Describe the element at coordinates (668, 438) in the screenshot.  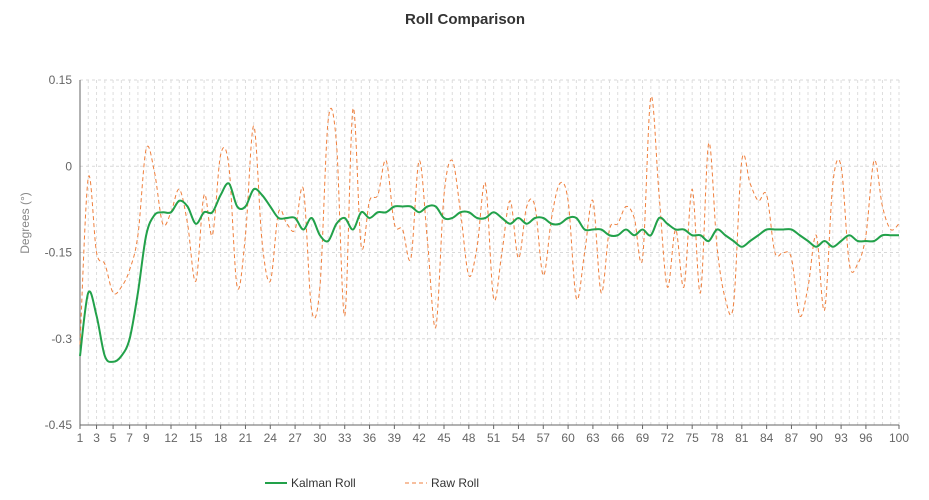
I see `x-tick-label: 72` at that location.